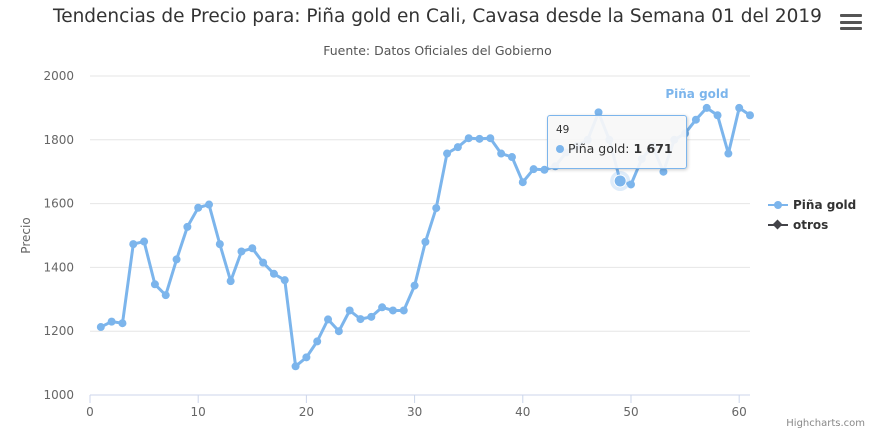  Describe the element at coordinates (620, 181) in the screenshot. I see `data-point-highlighted` at that location.